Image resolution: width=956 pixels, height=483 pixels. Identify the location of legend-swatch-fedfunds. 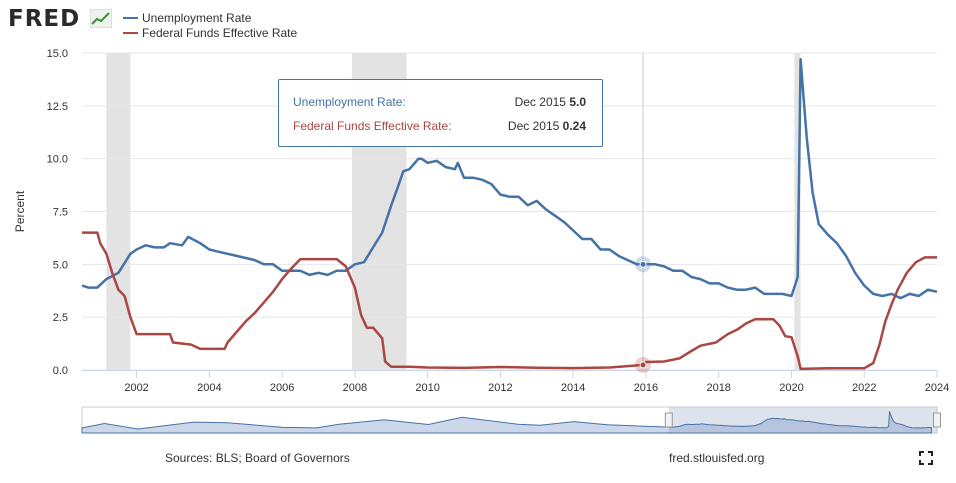
(130, 32).